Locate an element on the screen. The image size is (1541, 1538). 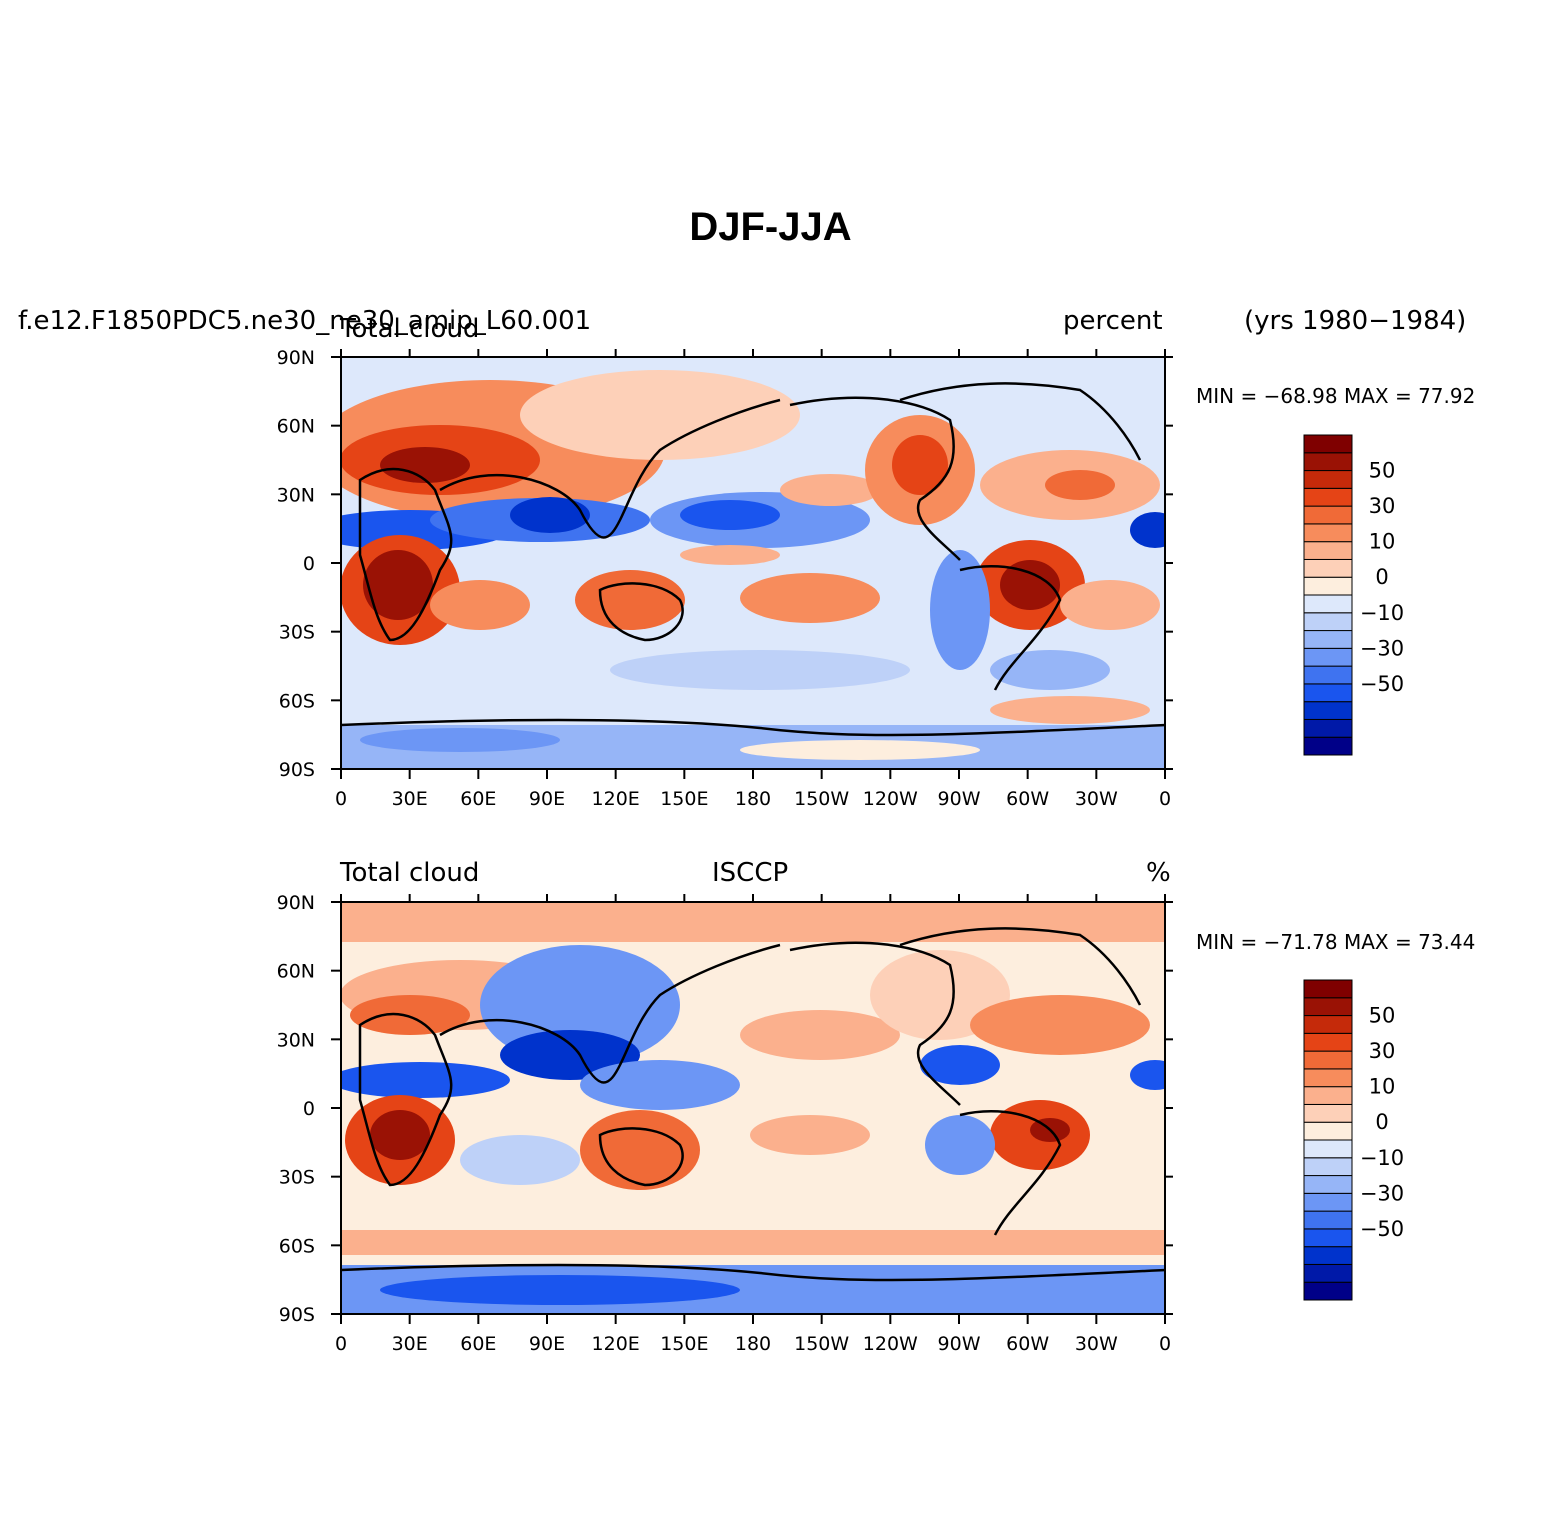
panel2-x-tick-label: 150E is located at coordinates (684, 1344).